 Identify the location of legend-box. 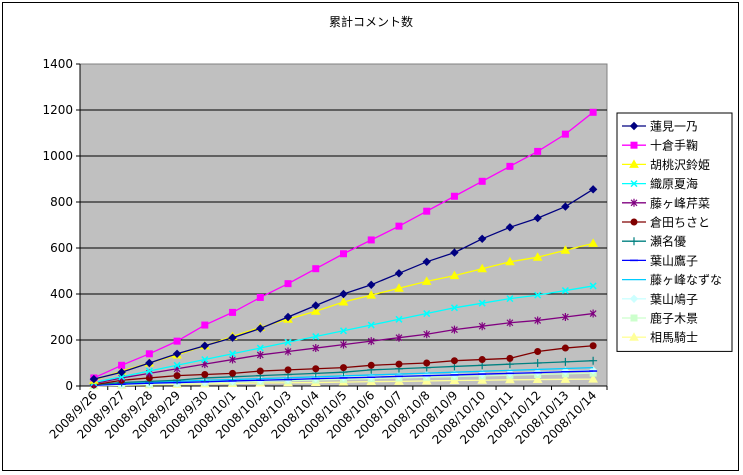
(674, 232).